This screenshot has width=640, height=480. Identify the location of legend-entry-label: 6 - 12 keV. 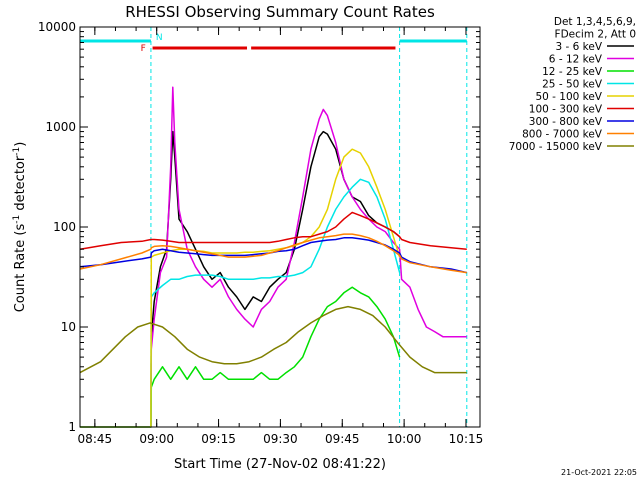
(576, 60).